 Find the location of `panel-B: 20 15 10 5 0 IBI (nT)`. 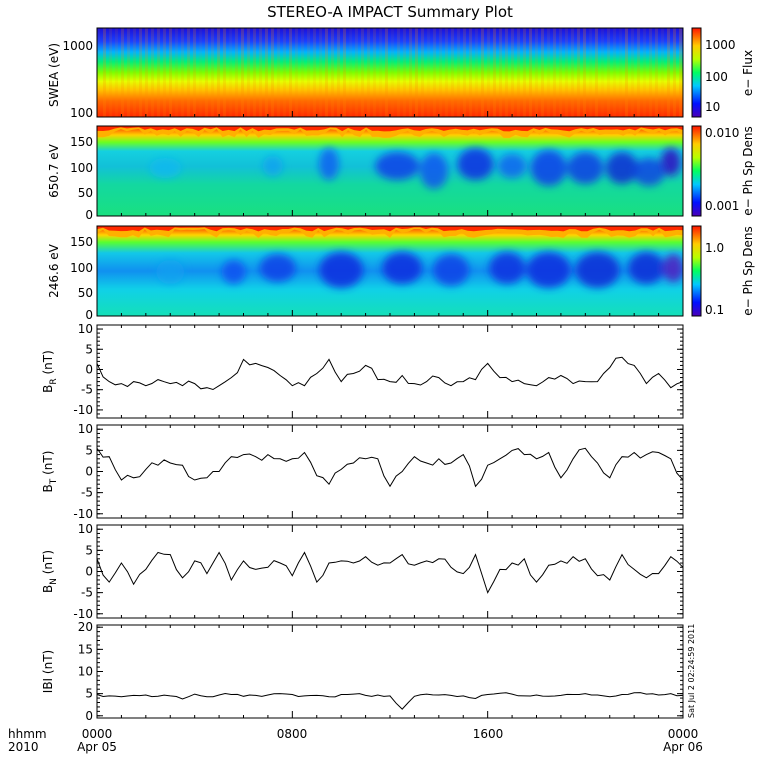

panel-B: 20 15 10 5 0 IBI (nT) is located at coordinates (362, 671).